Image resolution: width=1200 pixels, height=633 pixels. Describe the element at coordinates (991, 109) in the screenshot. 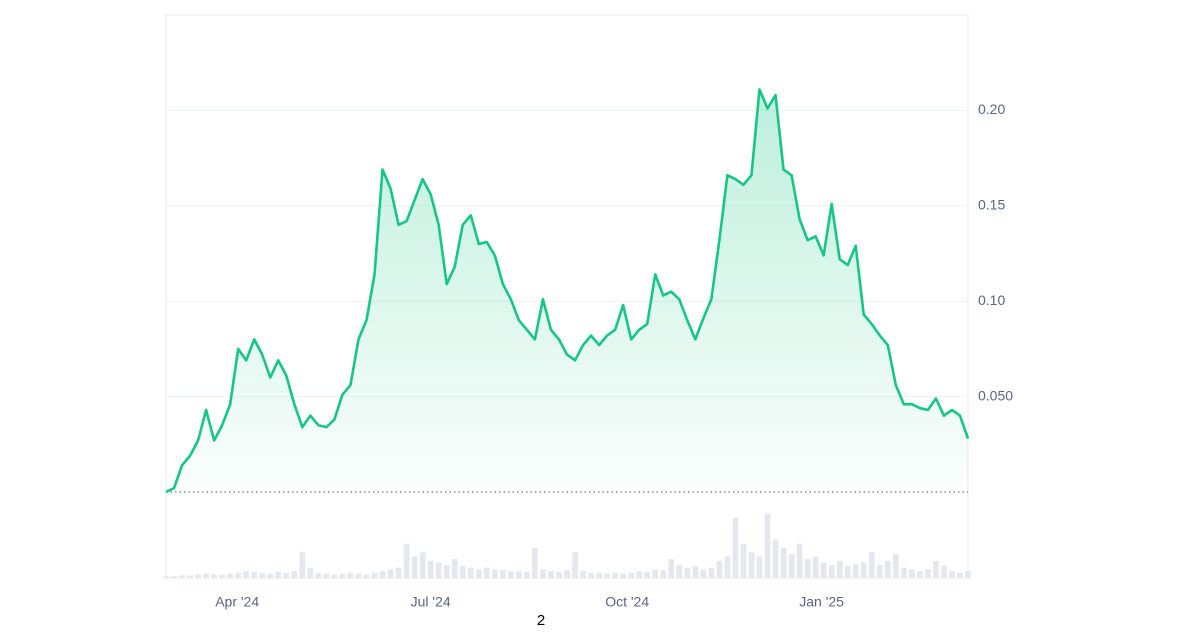

I see `y-tick-label: 0.20` at that location.